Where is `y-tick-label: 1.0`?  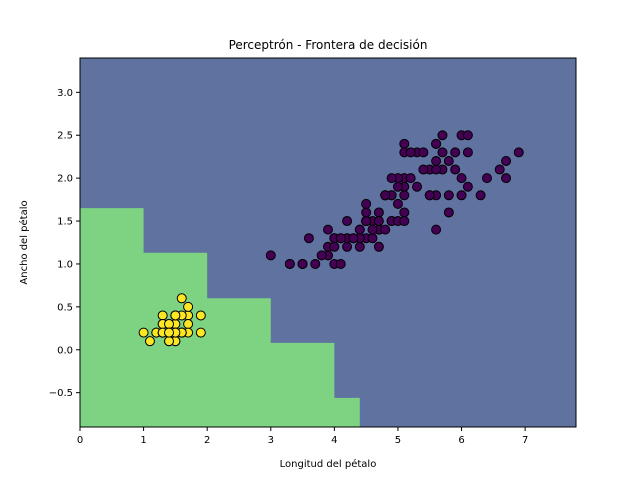
y-tick-label: 1.0 is located at coordinates (65, 264).